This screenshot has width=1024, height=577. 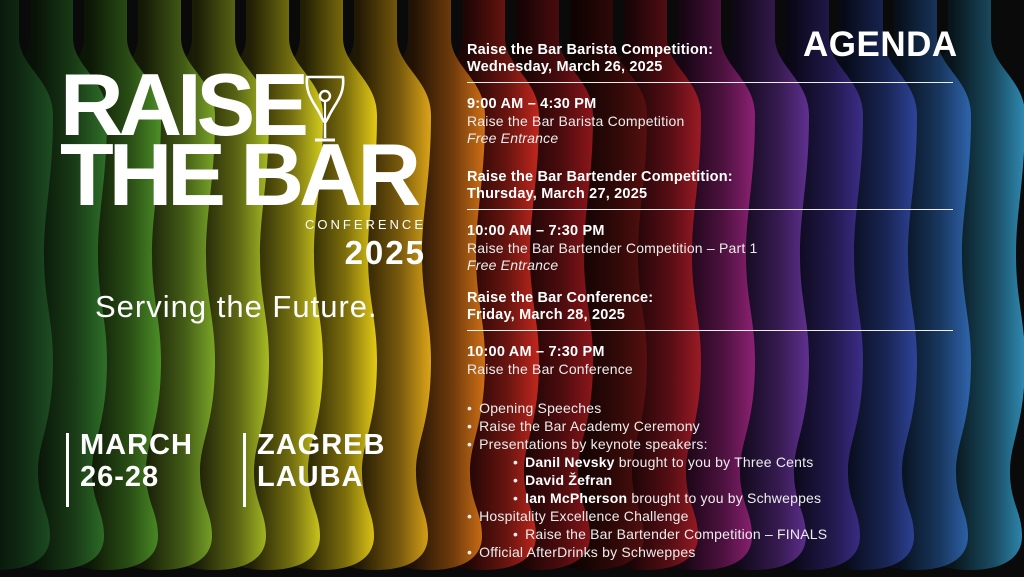 What do you see at coordinates (576, 498) in the screenshot?
I see `speaker-name: Ian McPherson` at bounding box center [576, 498].